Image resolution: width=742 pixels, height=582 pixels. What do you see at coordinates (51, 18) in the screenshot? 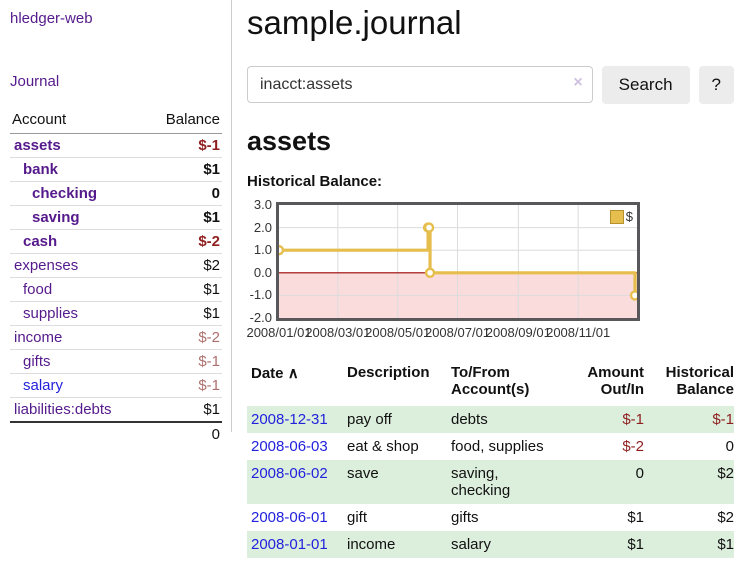
I see `app-title-link: hledger-web` at bounding box center [51, 18].